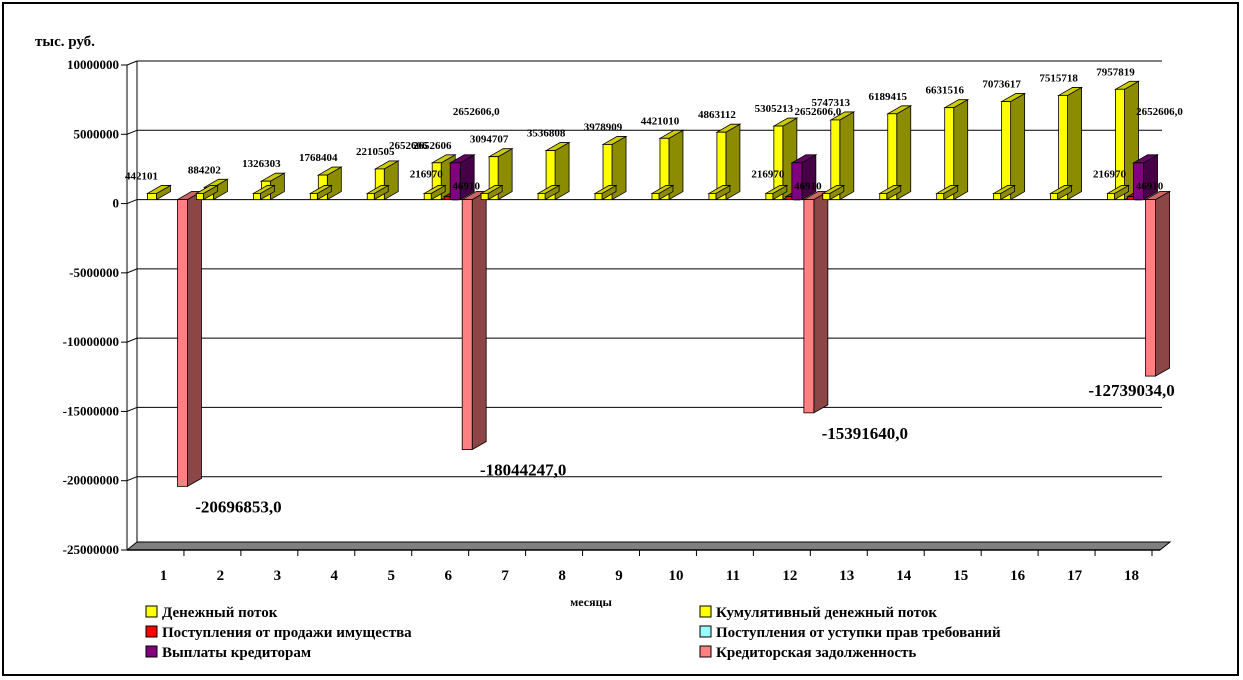 The height and width of the screenshot is (680, 1243). What do you see at coordinates (91, 410) in the screenshot?
I see `y-tick-label: -15000000` at bounding box center [91, 410].